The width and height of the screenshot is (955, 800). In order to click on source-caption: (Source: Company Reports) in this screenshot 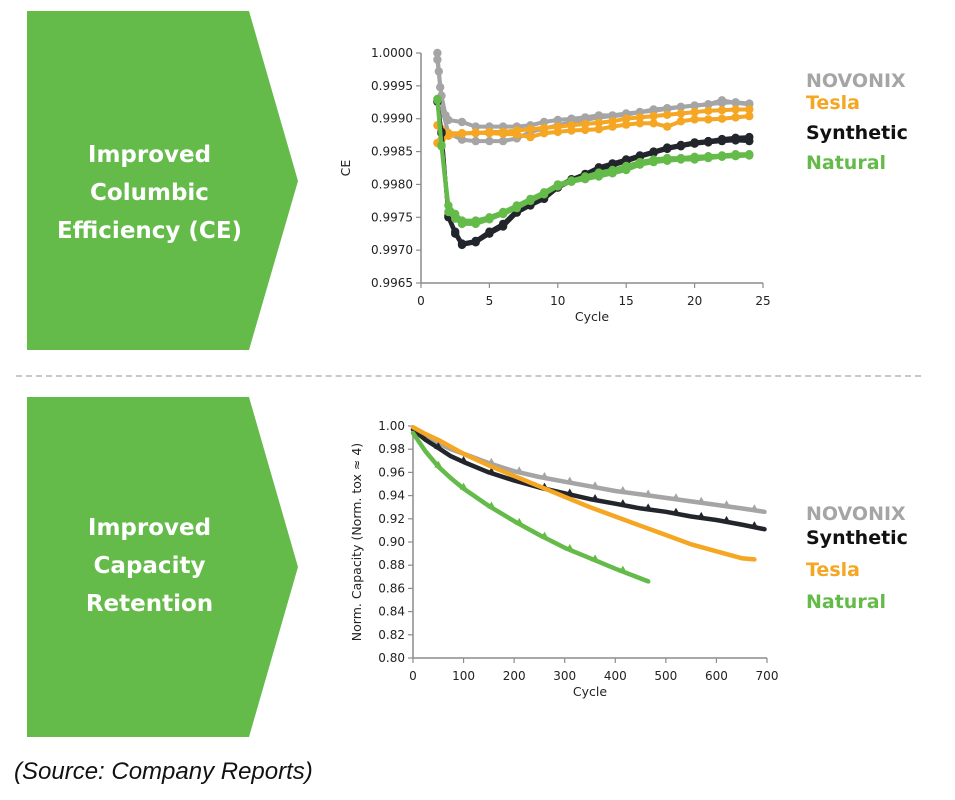, I will do `click(163, 771)`.